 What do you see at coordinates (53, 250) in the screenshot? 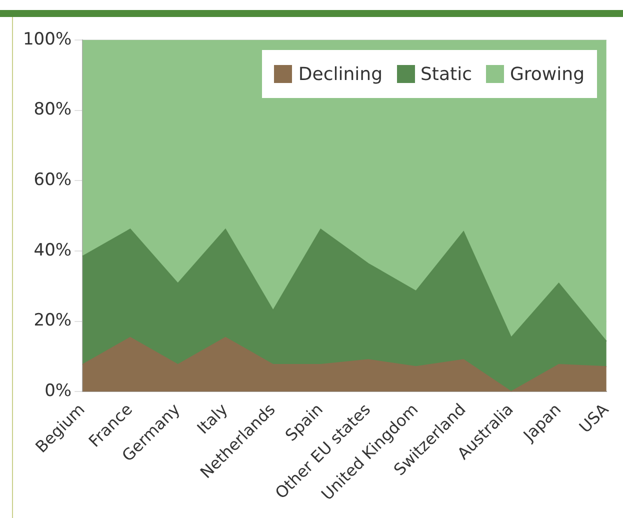
I see `y-tick-label: 40%` at bounding box center [53, 250].